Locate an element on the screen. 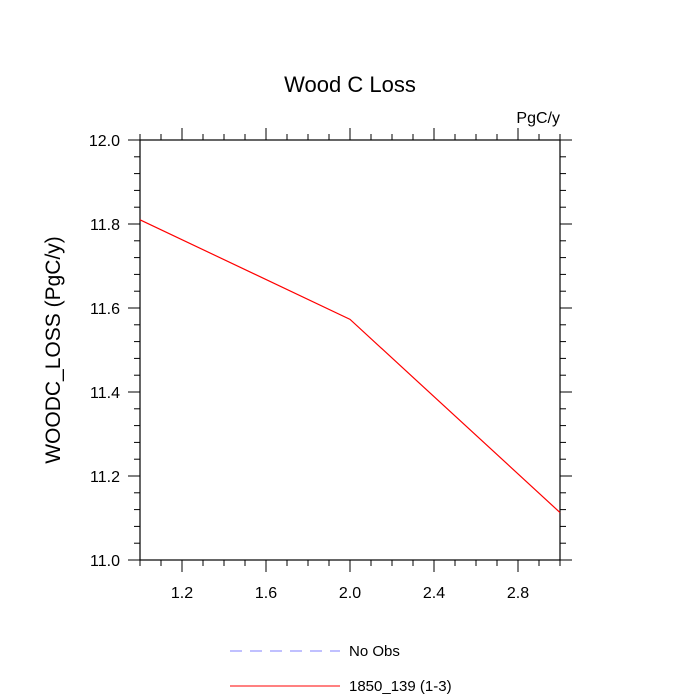  x-tick-label: 2.4 is located at coordinates (434, 593).